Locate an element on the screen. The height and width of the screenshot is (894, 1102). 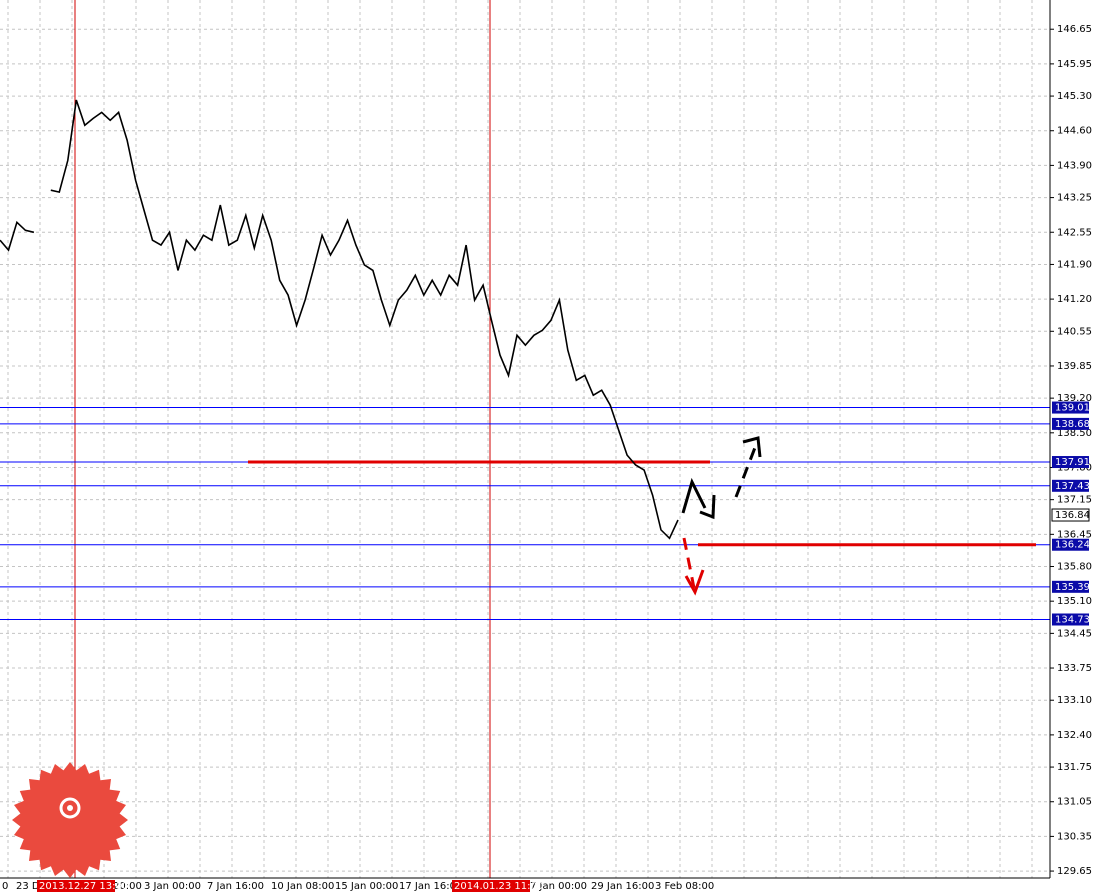
logo-icon is located at coordinates (70, 808).